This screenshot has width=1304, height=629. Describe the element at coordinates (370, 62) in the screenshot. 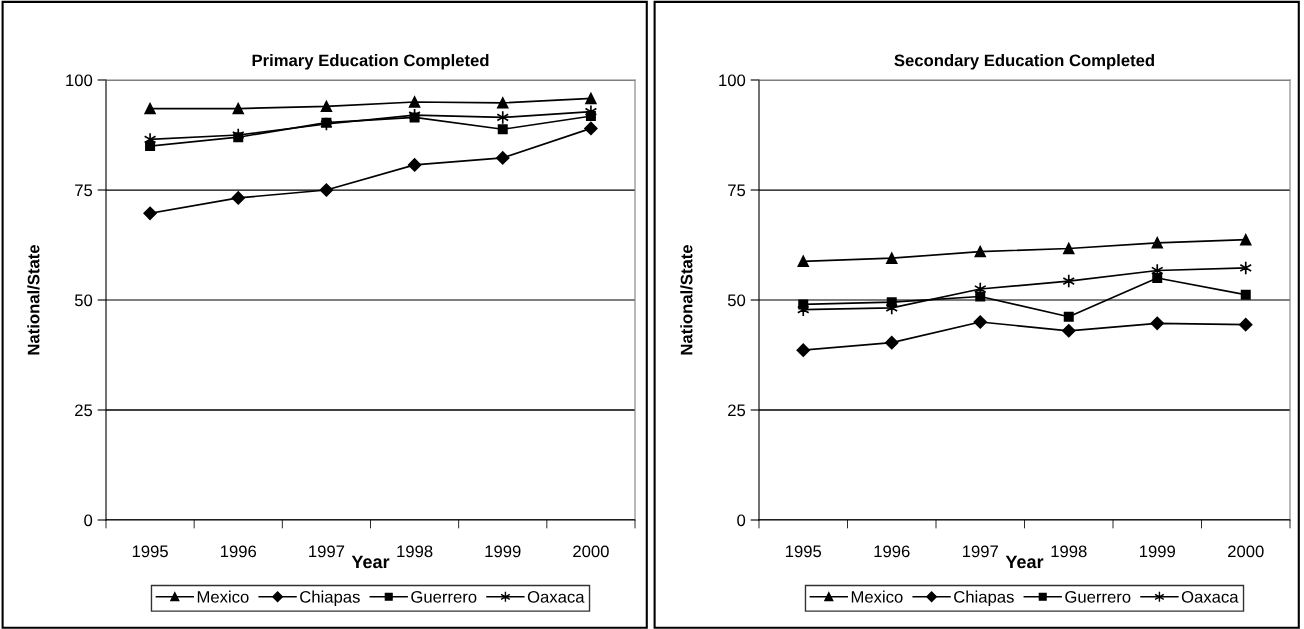

I see `chart-title: Primary Education Completed` at that location.